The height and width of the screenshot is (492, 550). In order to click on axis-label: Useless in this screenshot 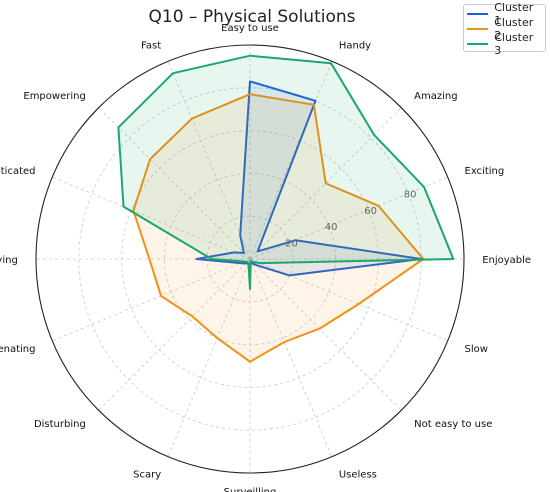, I will do `click(358, 475)`.